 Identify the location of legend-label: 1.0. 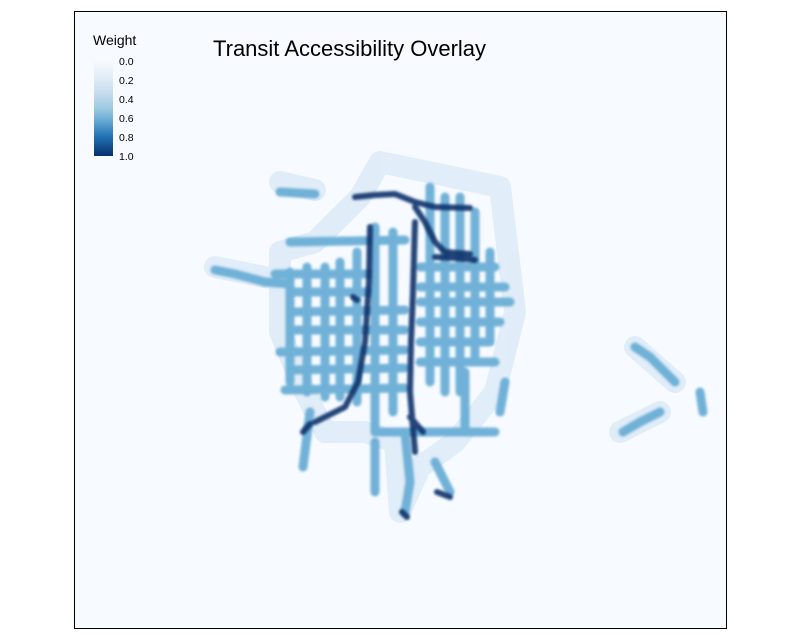
(126, 157).